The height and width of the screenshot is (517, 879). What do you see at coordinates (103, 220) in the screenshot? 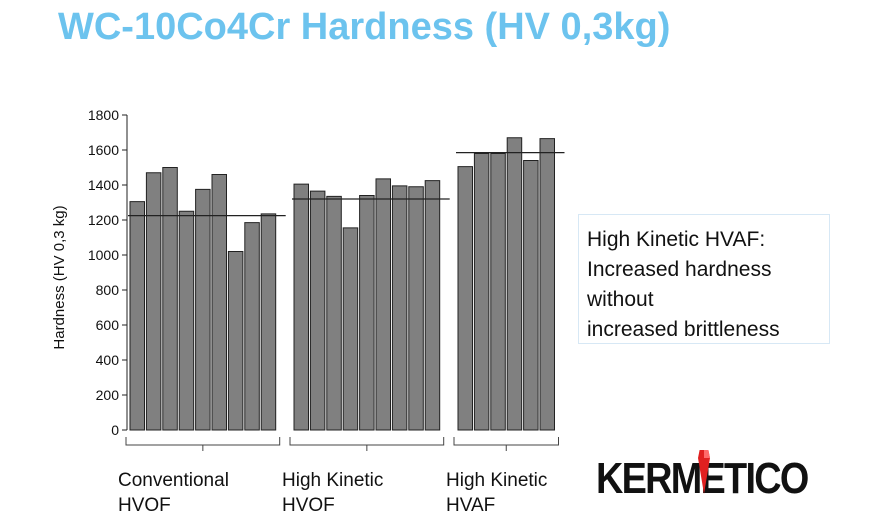
I see `y-tick-label: 1200` at bounding box center [103, 220].